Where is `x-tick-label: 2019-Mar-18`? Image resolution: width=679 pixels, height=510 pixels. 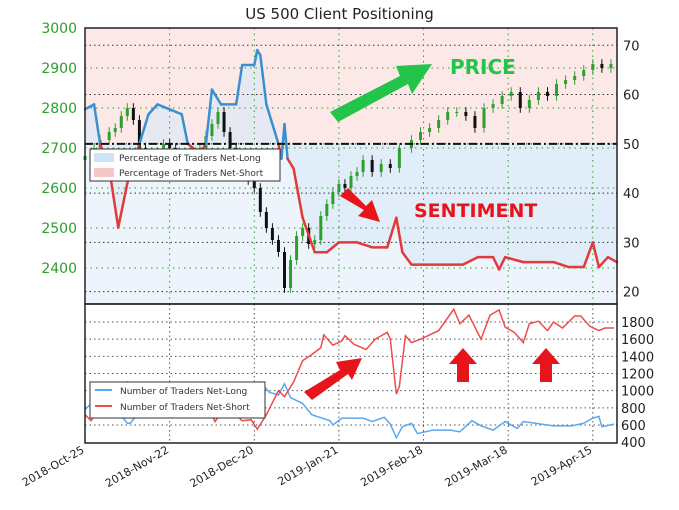
x-tick-label: 2019-Mar-18 is located at coordinates (476, 466).